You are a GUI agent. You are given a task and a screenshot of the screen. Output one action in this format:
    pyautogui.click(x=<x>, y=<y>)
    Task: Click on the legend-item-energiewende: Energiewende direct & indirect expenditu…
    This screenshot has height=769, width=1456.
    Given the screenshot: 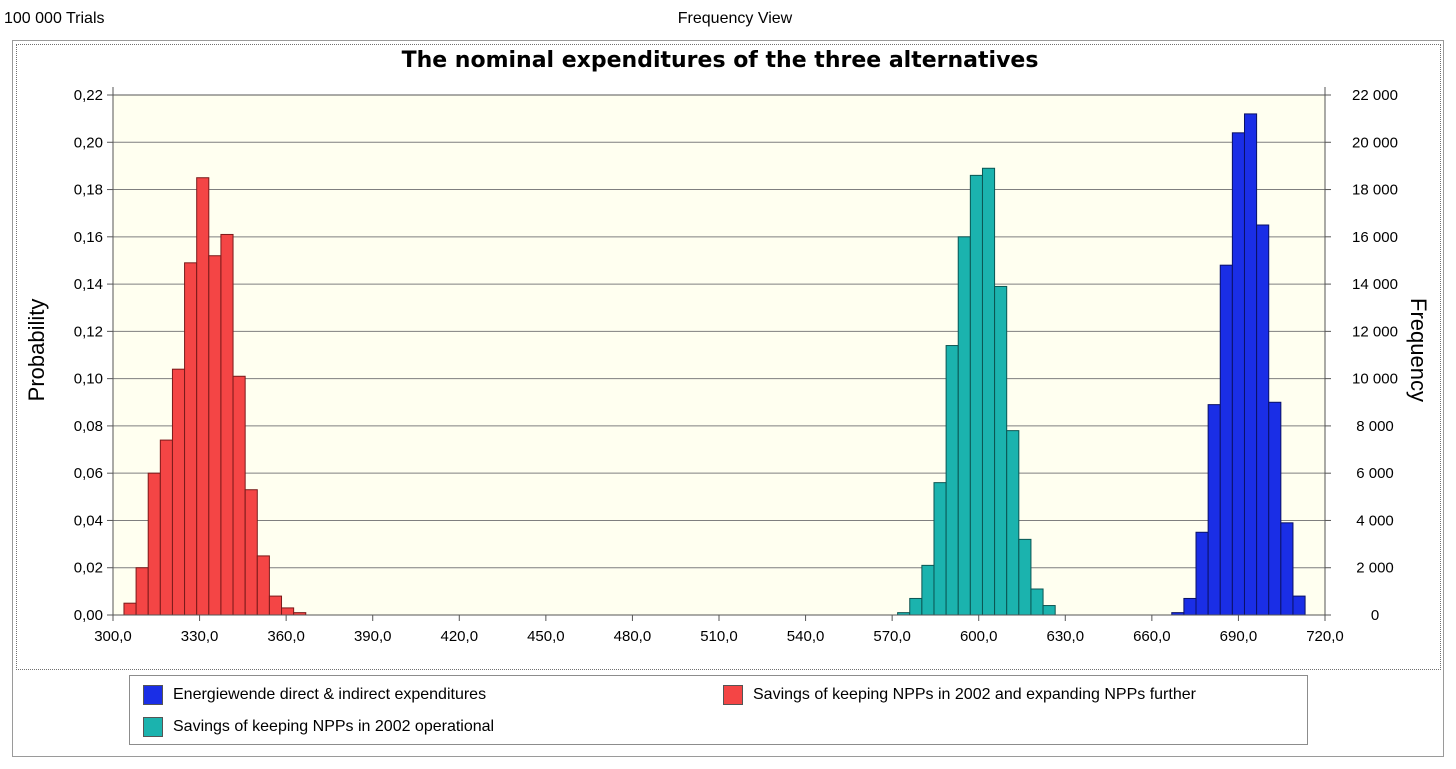 What is the action you would take?
    pyautogui.click(x=314, y=695)
    